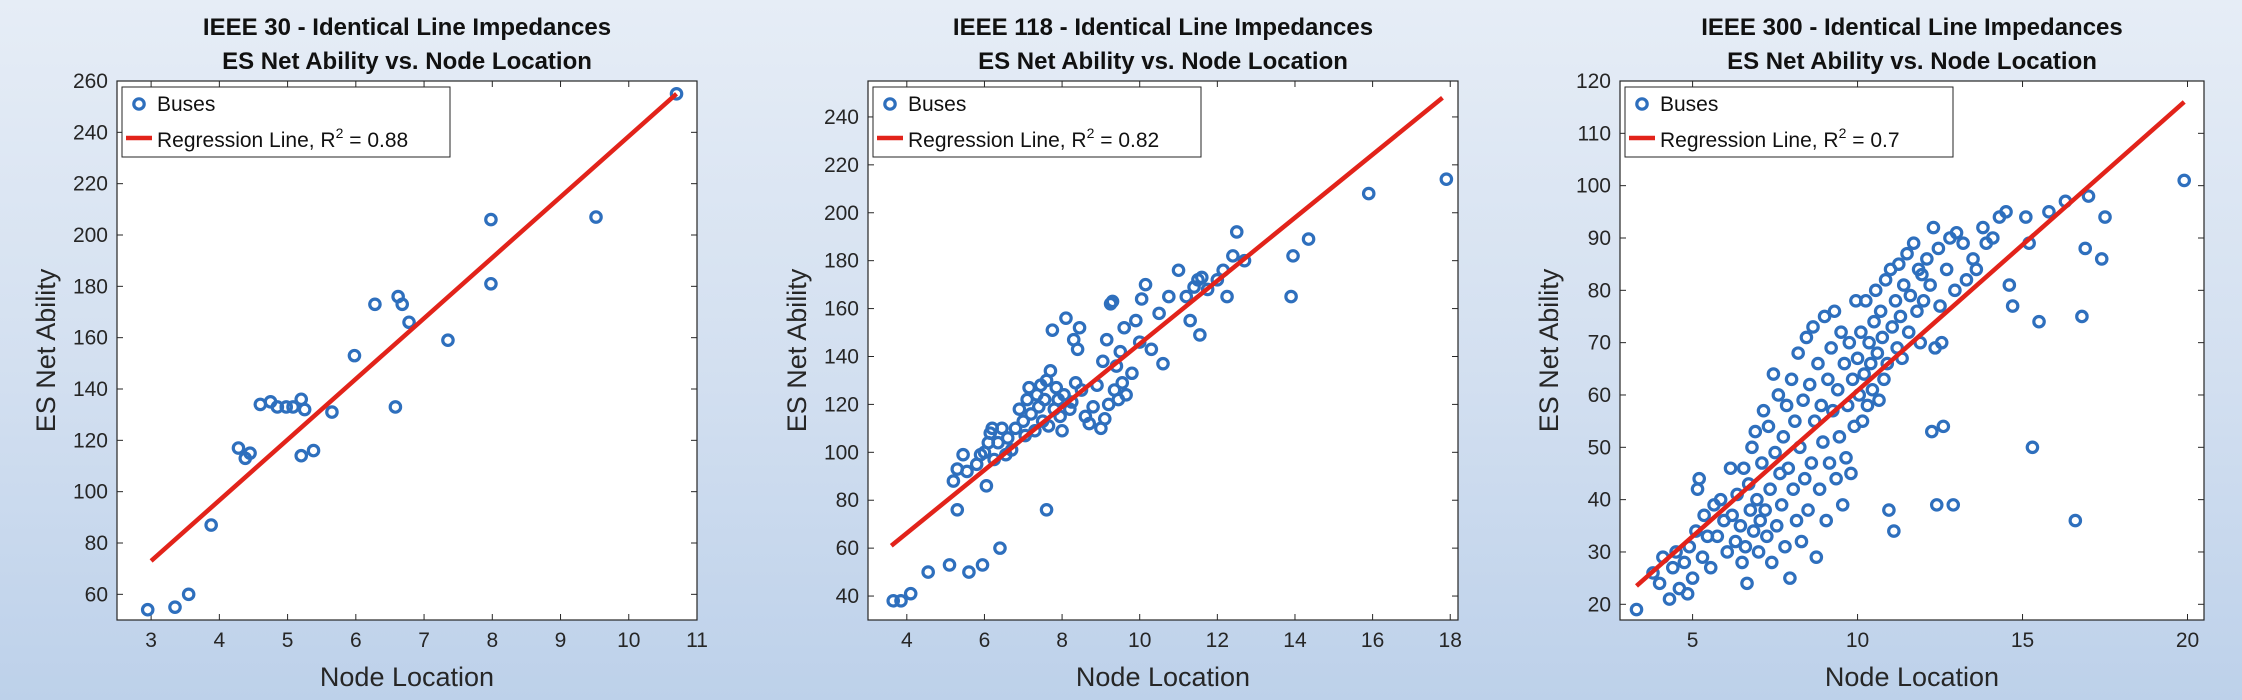 Image resolution: width=2242 pixels, height=700 pixels. I want to click on chart-title-line1: IEEE 118 - Identical Line Impedances, so click(1163, 27).